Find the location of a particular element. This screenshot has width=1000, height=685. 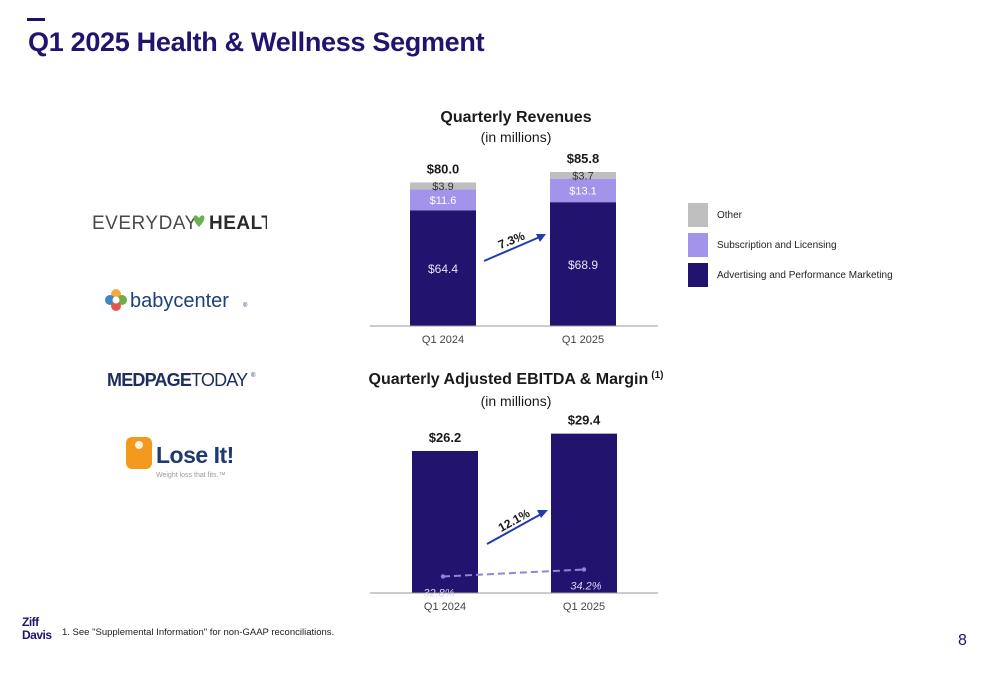

medpage-today-logo-graphic: MEDPAGE TODAY ® is located at coordinates (181, 380).